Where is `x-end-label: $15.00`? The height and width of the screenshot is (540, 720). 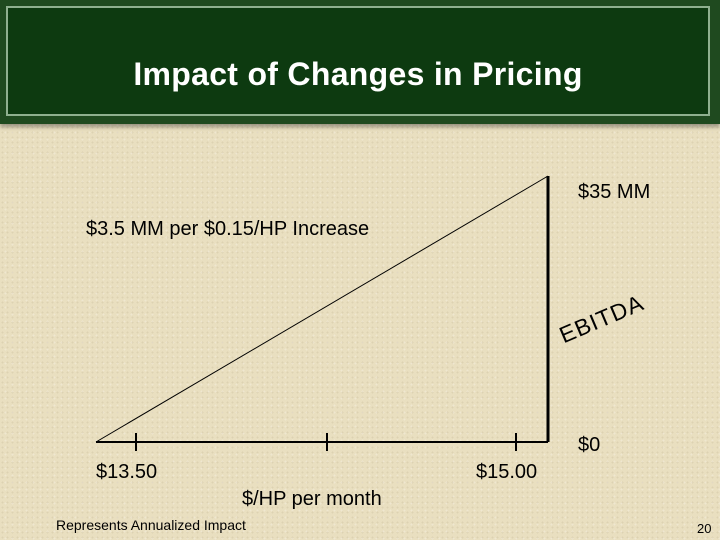 x-end-label: $15.00 is located at coordinates (507, 472).